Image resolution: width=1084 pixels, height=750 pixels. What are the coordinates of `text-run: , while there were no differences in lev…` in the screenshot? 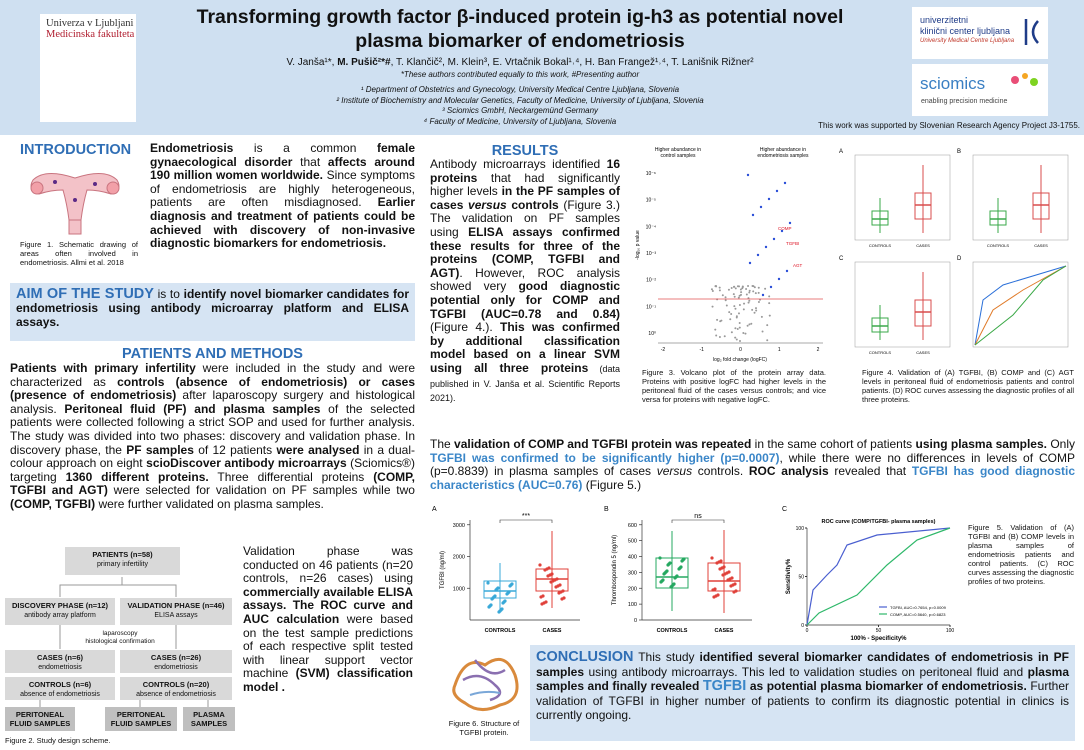 It's located at (752, 464).